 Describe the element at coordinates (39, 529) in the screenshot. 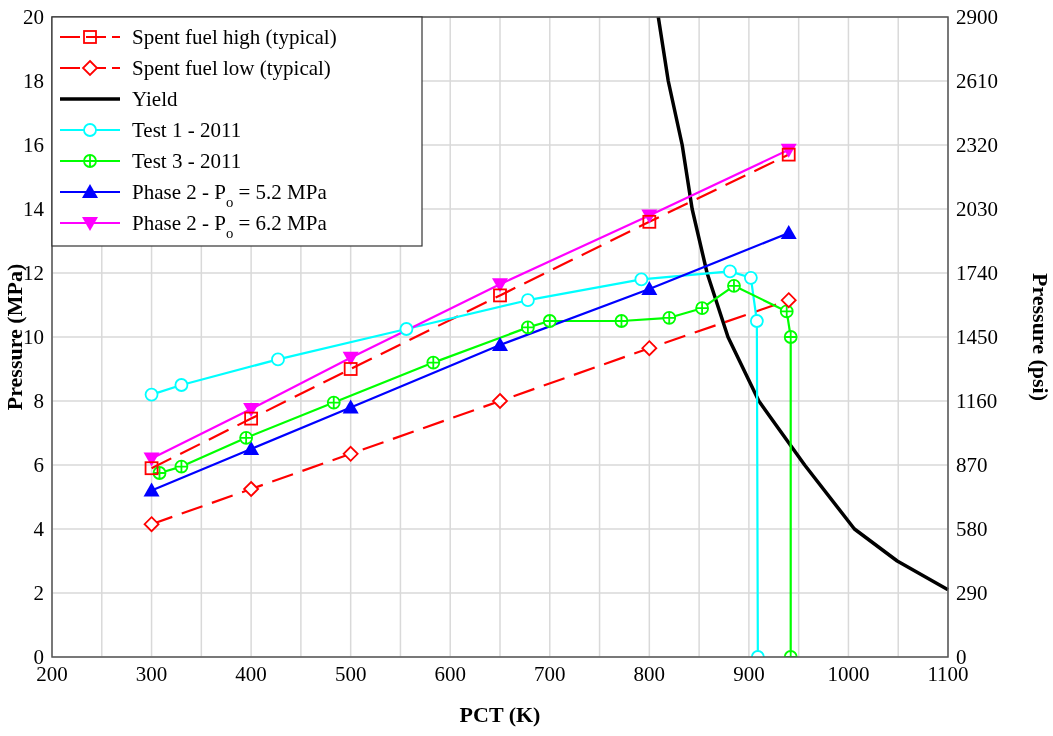

I see `y-tick-label: 4` at that location.